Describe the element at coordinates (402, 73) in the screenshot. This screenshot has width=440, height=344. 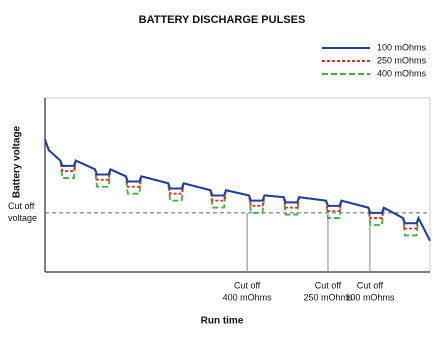
I see `legend-label: 400 mOhms` at that location.